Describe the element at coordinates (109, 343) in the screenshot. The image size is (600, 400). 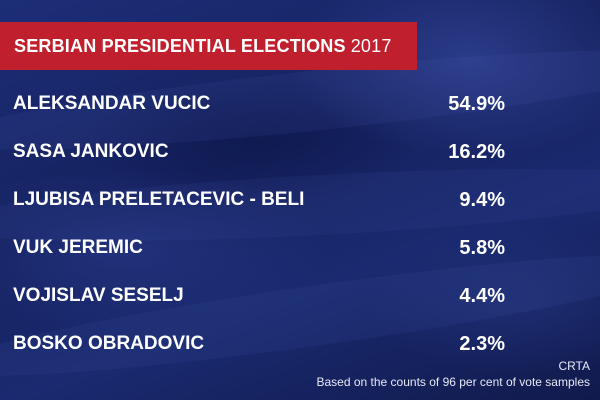
I see `candidate-name: BOSKO OBRADOVIC` at that location.